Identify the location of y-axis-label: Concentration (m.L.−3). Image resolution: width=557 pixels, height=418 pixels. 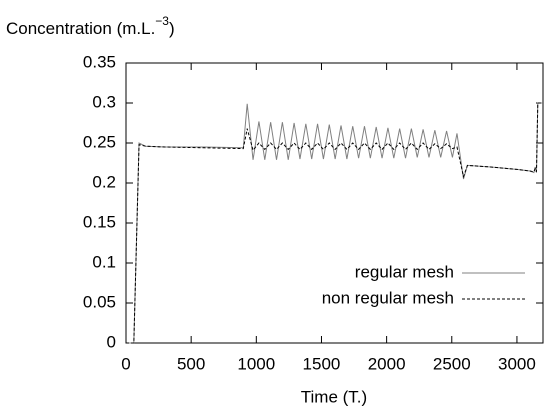
(90, 26).